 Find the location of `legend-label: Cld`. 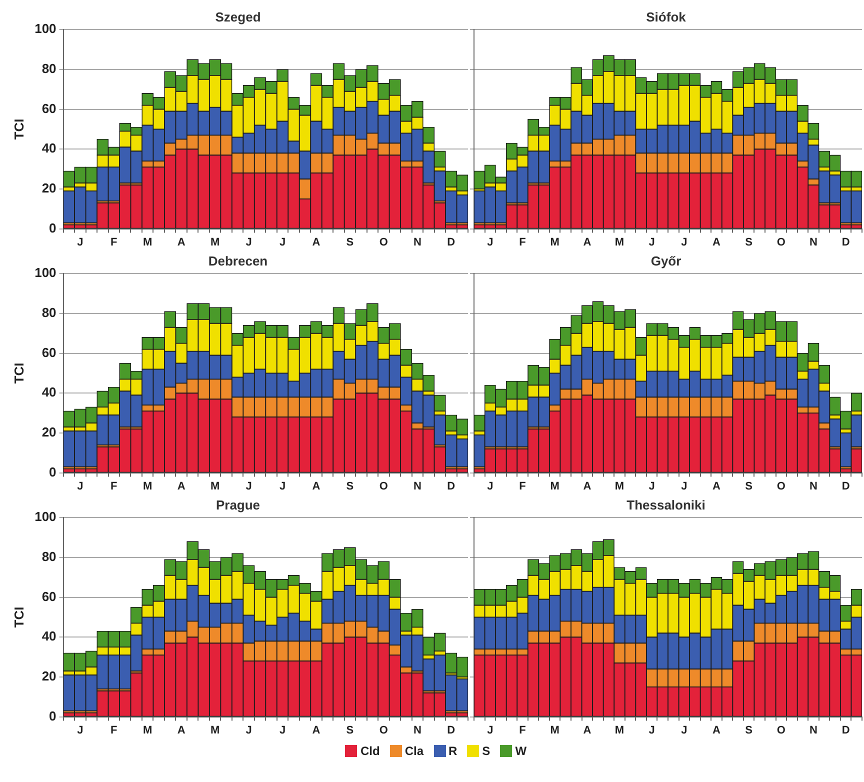

legend-label: Cld is located at coordinates (370, 751).